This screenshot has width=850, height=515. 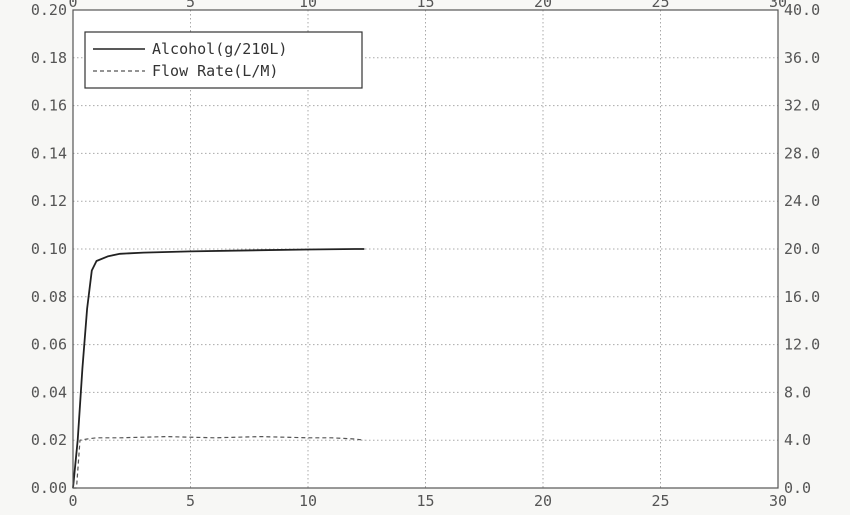 I want to click on y-tick-label: 0.18, so click(x=49, y=58).